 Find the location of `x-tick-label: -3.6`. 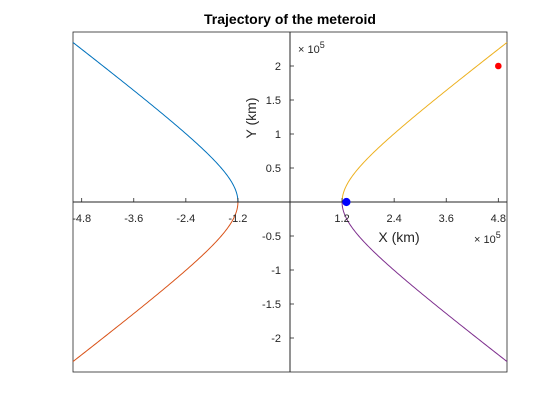

x-tick-label: -3.6 is located at coordinates (133, 219).